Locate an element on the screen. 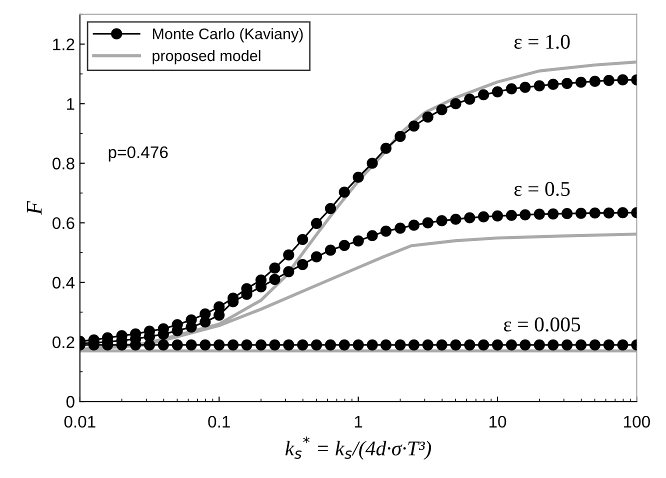 The height and width of the screenshot is (478, 666). x-tick-label: 10 is located at coordinates (498, 422).